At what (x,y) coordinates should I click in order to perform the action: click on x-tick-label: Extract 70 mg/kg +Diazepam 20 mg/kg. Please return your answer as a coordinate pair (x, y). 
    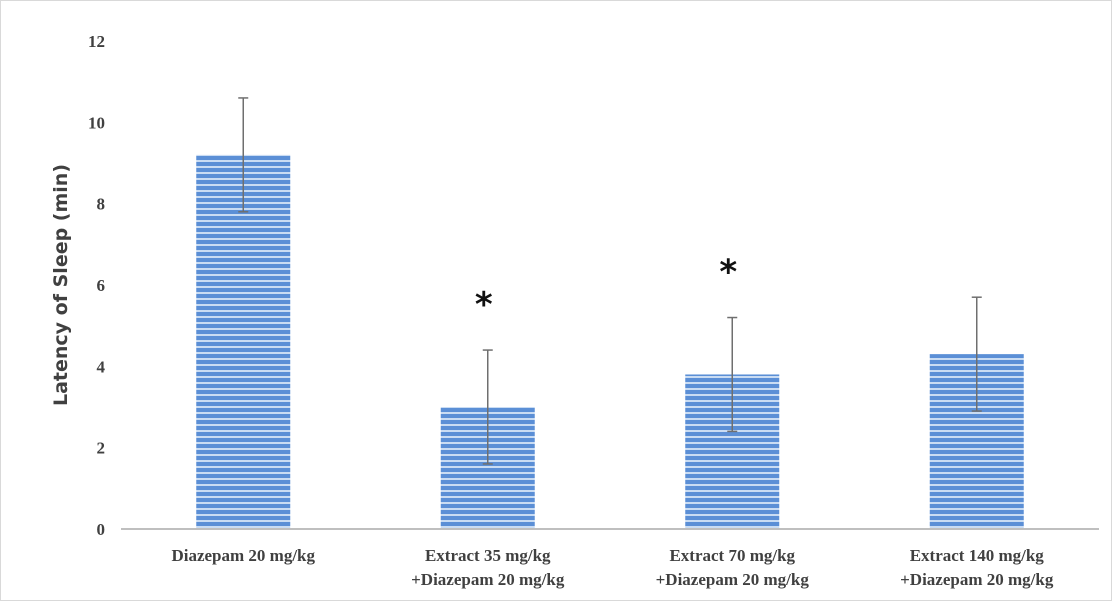
    Looking at the image, I should click on (733, 567).